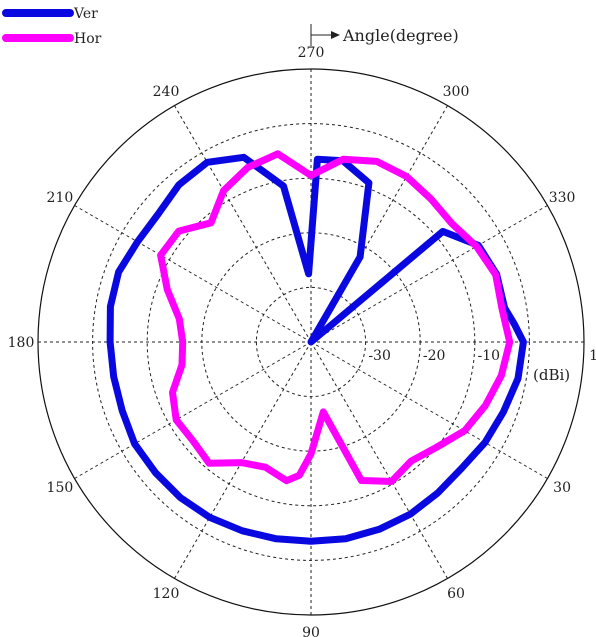 Image resolution: width=596 pixels, height=637 pixels. I want to click on radial-tick-label: -10, so click(489, 356).